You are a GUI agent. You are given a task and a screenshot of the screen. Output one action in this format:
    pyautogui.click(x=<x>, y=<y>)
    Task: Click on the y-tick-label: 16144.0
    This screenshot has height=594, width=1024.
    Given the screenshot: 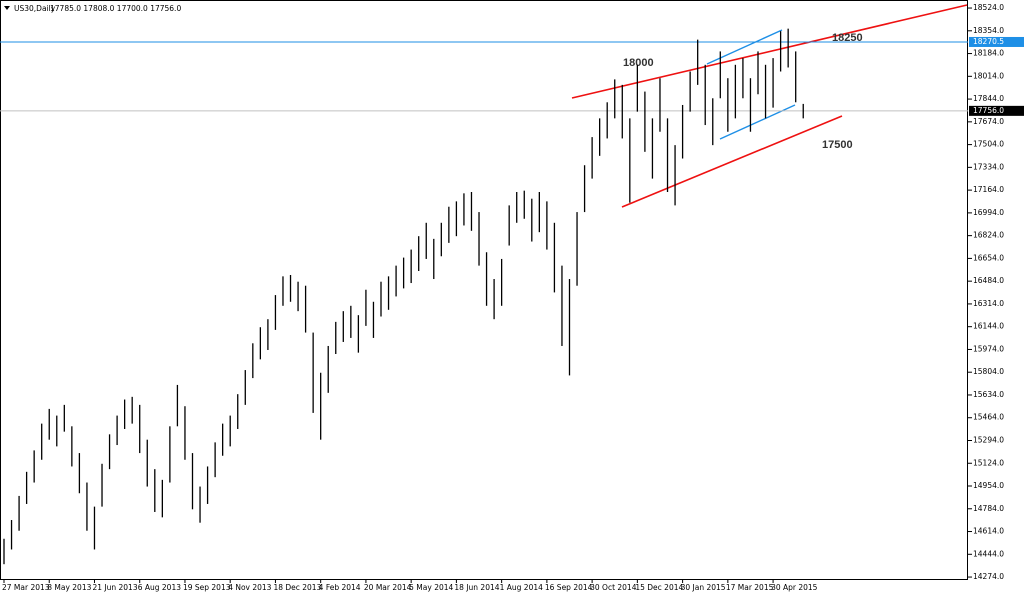 What is the action you would take?
    pyautogui.click(x=988, y=326)
    